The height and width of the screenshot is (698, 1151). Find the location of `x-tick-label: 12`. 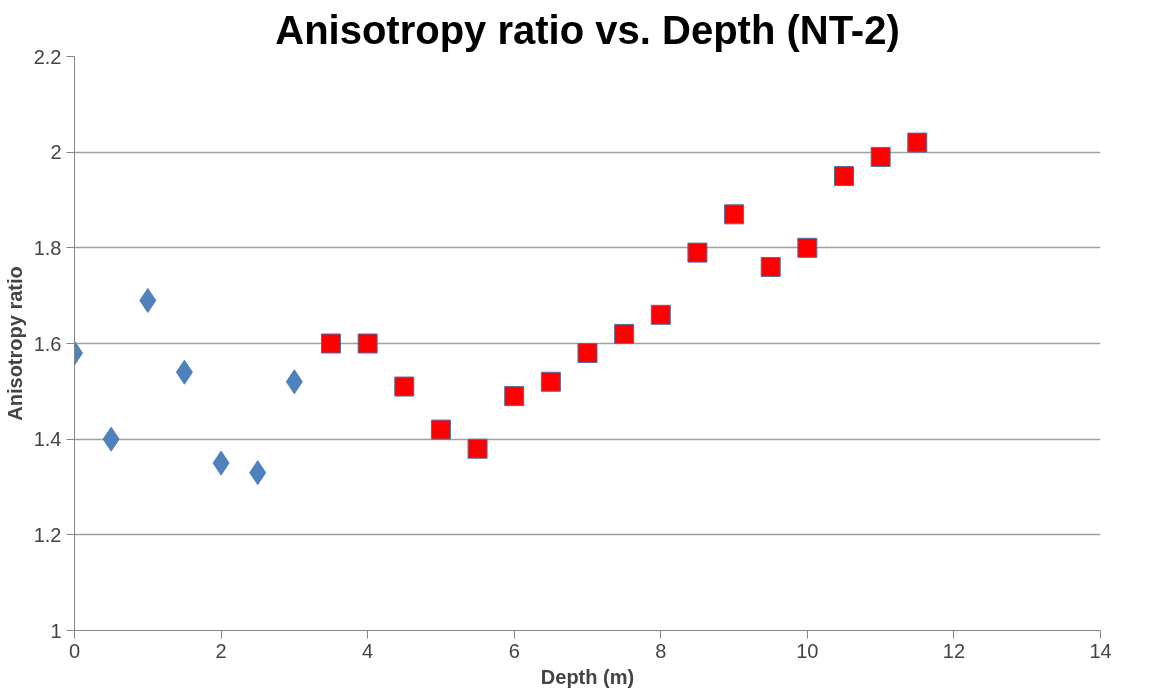

x-tick-label: 12 is located at coordinates (954, 650).